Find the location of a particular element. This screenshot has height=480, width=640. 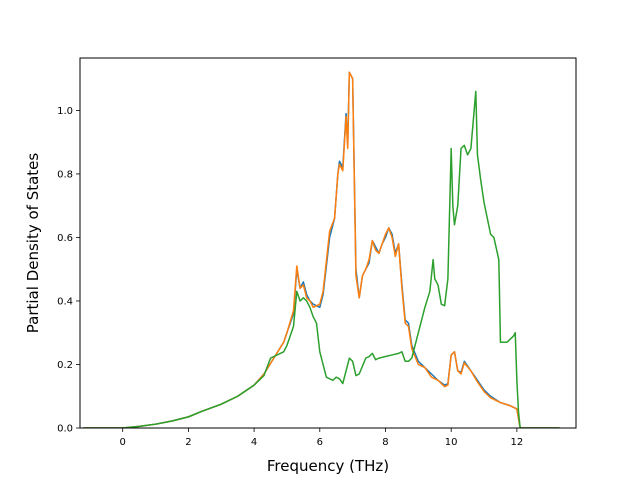

x-axis-label: Frequency (THz) is located at coordinates (328, 466).